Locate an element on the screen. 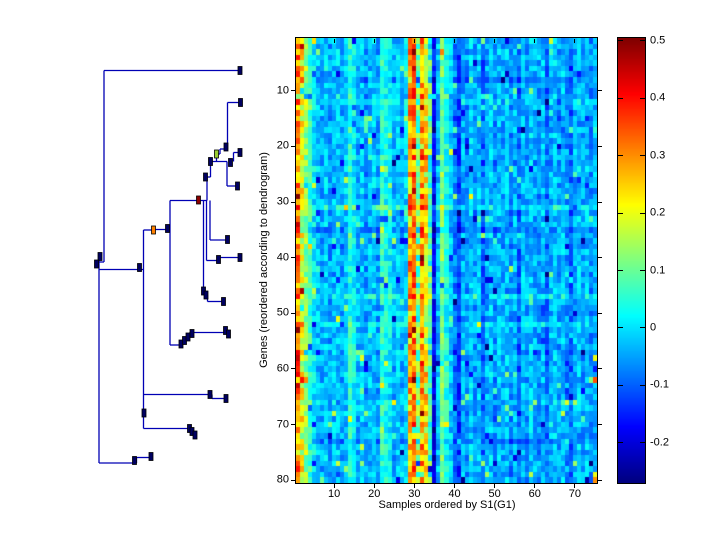  x-tick-label: 10 is located at coordinates (334, 494).